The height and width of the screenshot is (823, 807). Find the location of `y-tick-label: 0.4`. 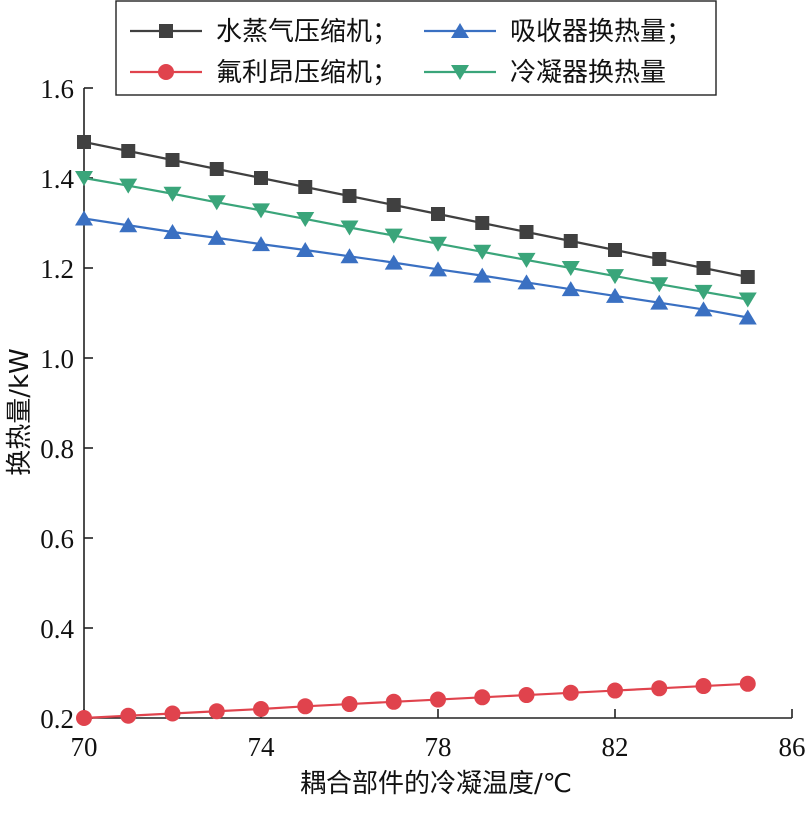

y-tick-label: 0.4 is located at coordinates (57, 629).